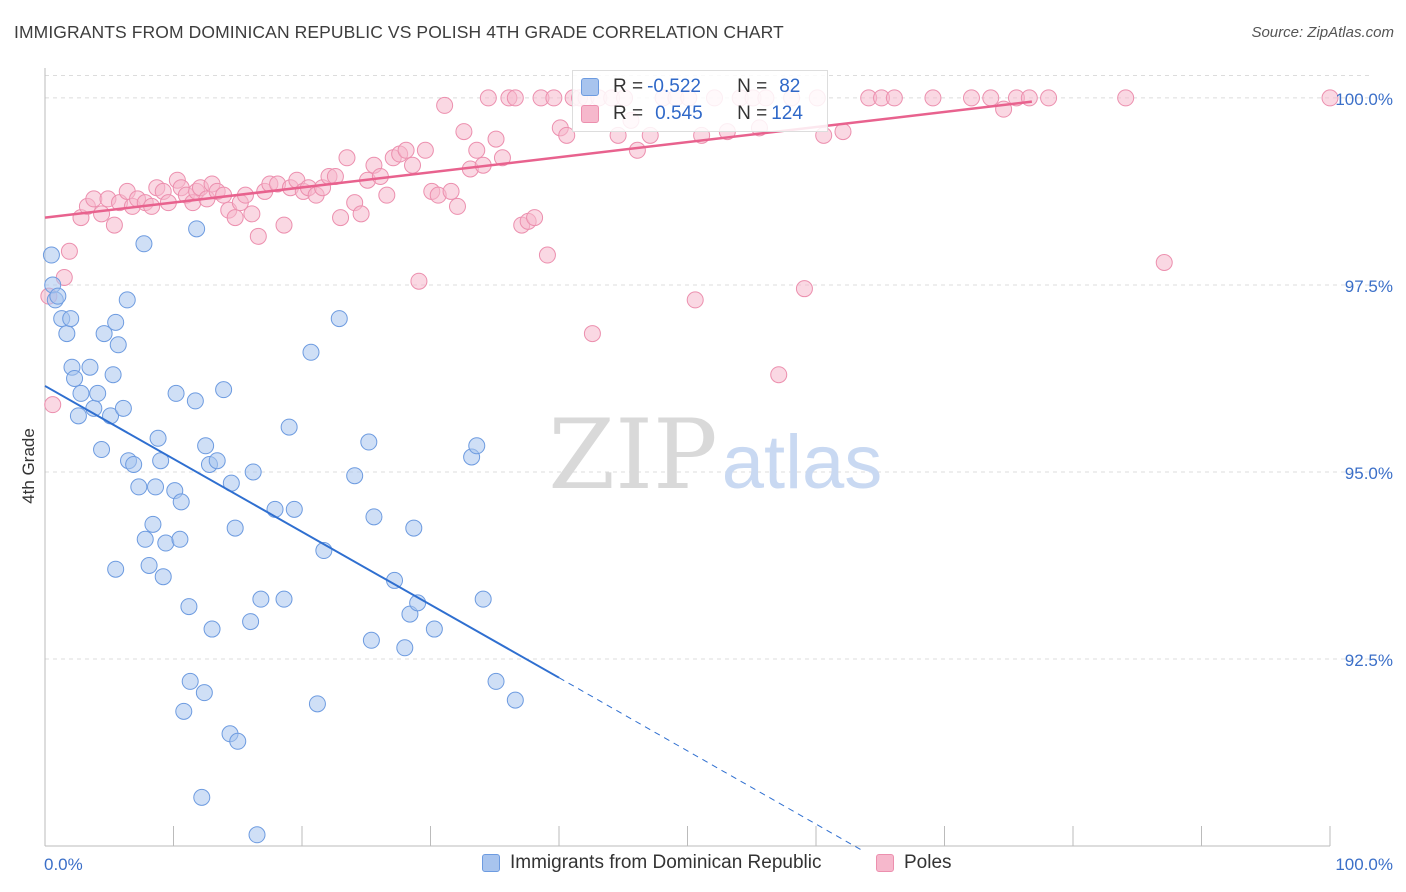  I want to click on legend-label-poles: Poles, so click(928, 862).